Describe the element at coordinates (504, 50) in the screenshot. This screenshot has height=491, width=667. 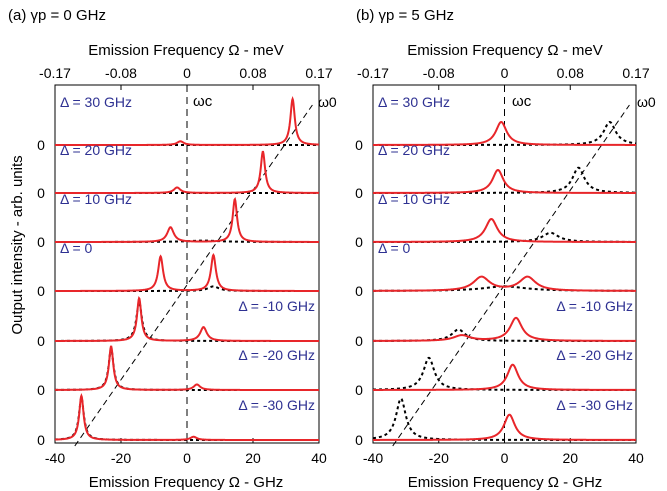
I see `panel-b-top-xlabel: Emission Frequency Ω - meV` at that location.